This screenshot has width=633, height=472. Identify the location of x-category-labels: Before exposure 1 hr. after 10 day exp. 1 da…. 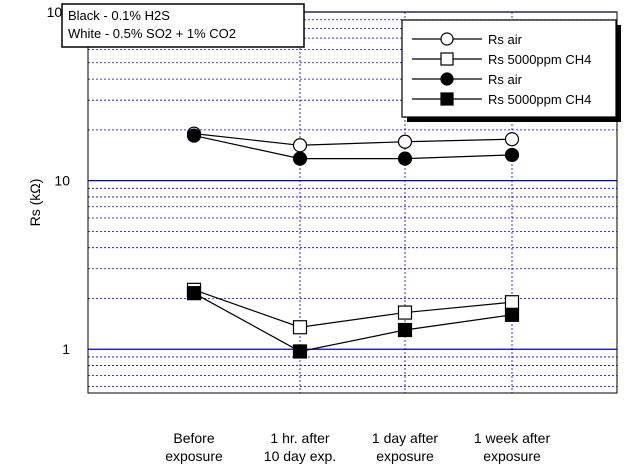
(357, 447).